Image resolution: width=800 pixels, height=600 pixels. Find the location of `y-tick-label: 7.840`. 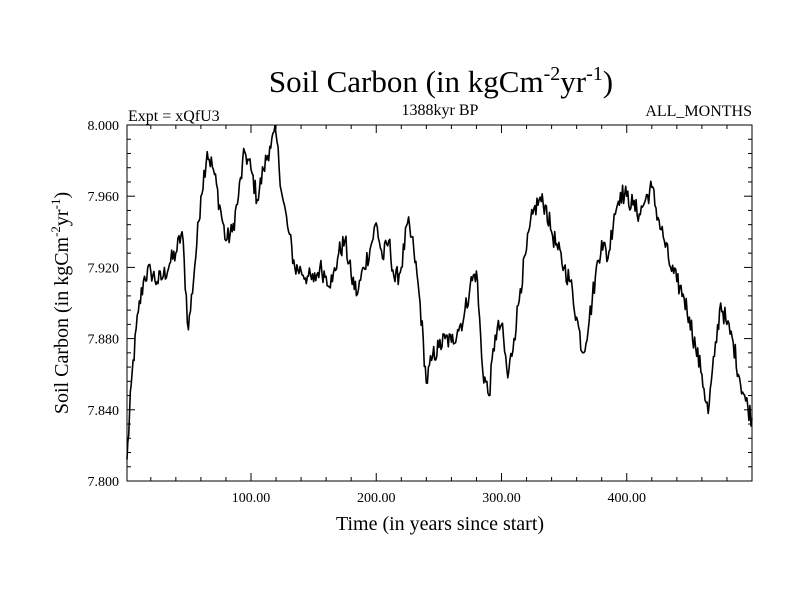

y-tick-label: 7.840 is located at coordinates (104, 411).